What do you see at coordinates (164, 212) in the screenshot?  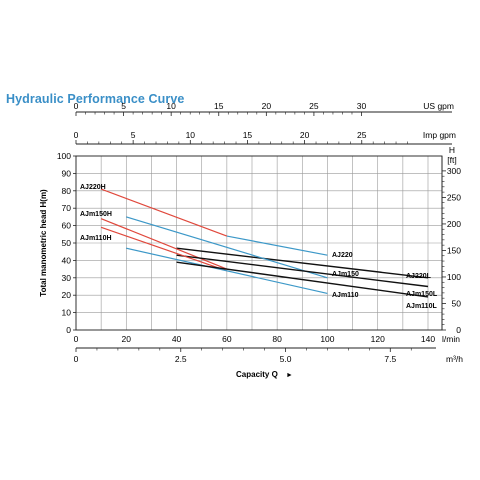 I see `curve-aj220h` at bounding box center [164, 212].